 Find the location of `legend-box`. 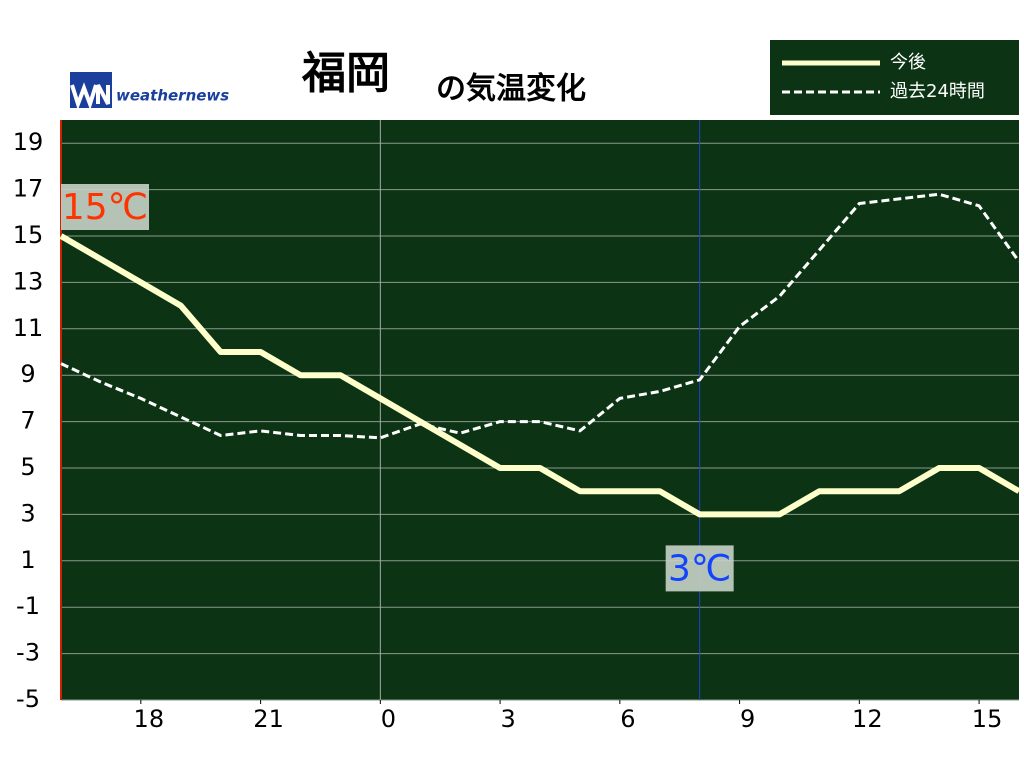

legend-box is located at coordinates (894, 77).